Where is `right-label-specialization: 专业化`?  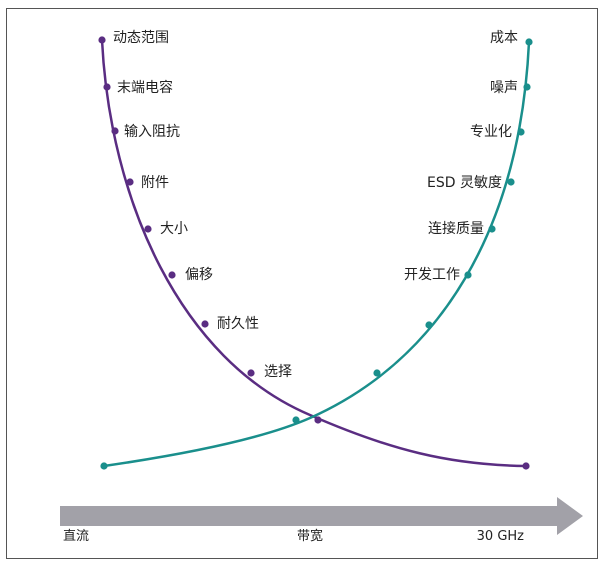
right-label-specialization: 专业化 is located at coordinates (491, 132).